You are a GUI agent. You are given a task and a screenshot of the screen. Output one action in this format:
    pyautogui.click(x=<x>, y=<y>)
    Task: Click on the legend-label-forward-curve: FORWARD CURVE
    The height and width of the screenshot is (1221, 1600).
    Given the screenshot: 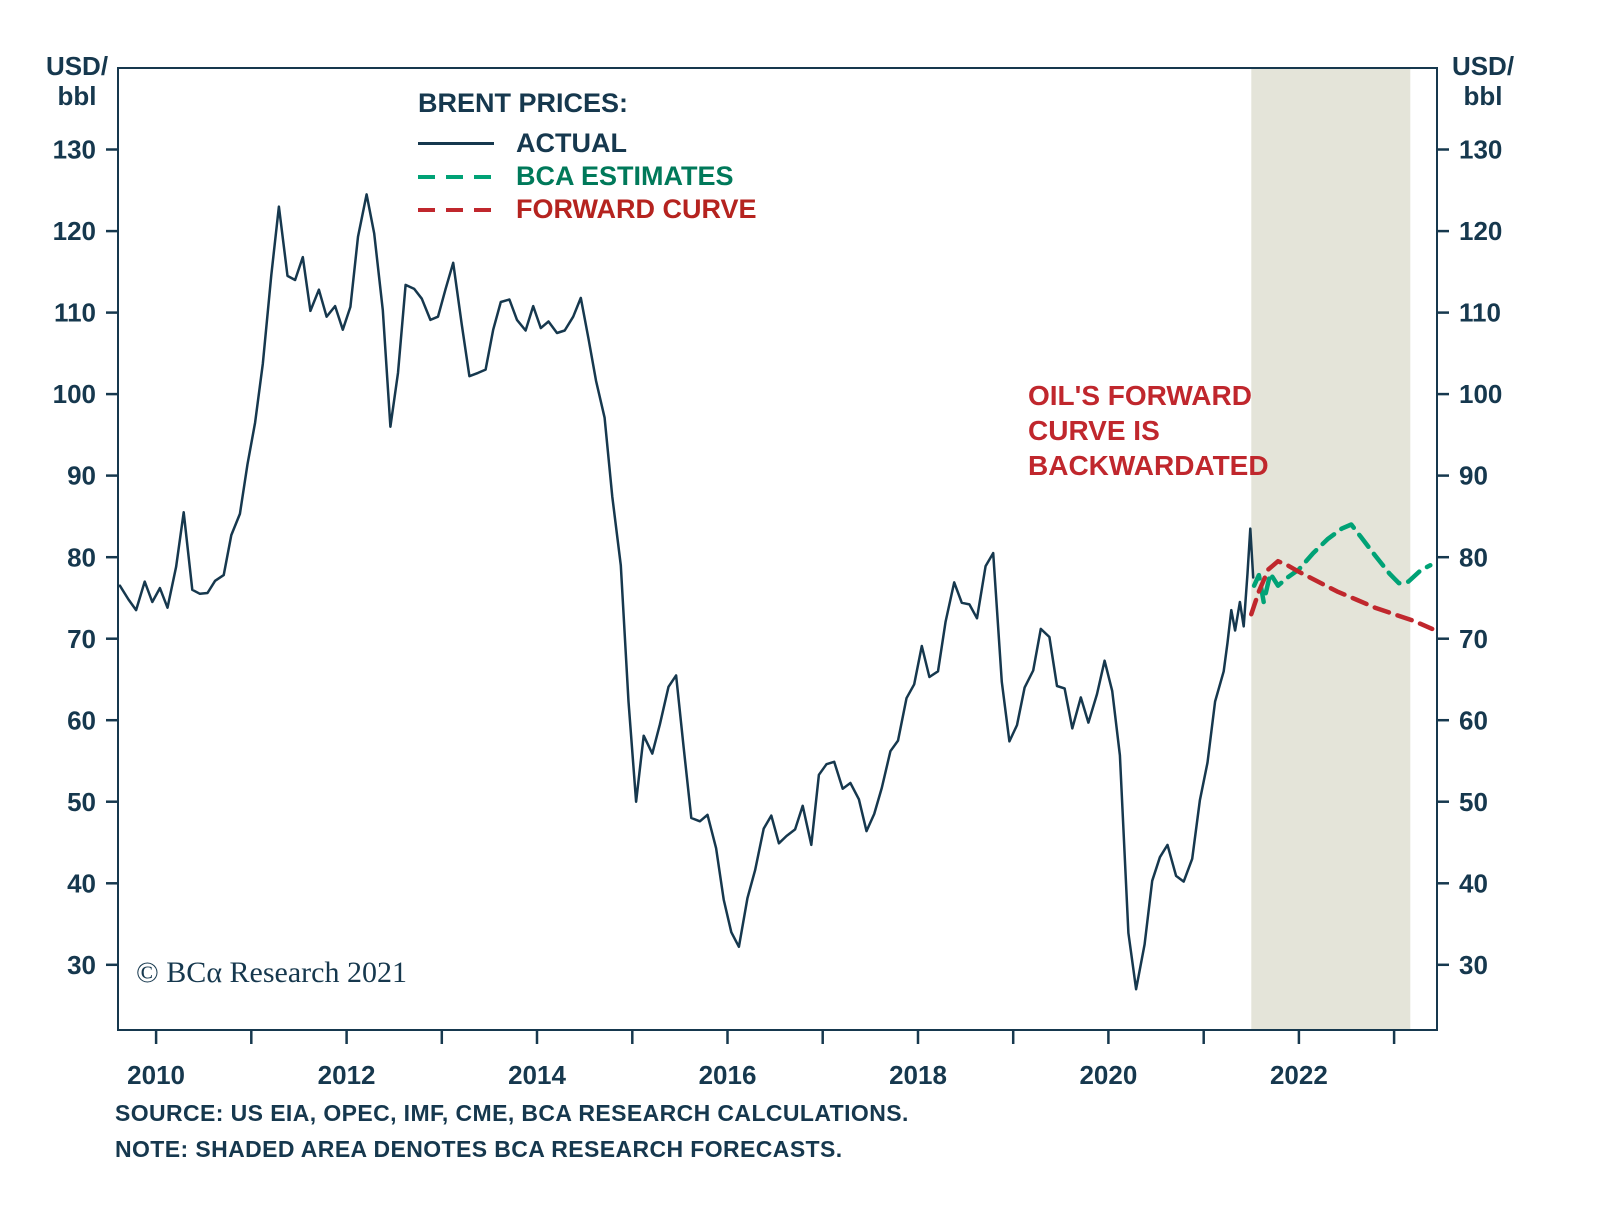 What is the action you would take?
    pyautogui.click(x=636, y=209)
    